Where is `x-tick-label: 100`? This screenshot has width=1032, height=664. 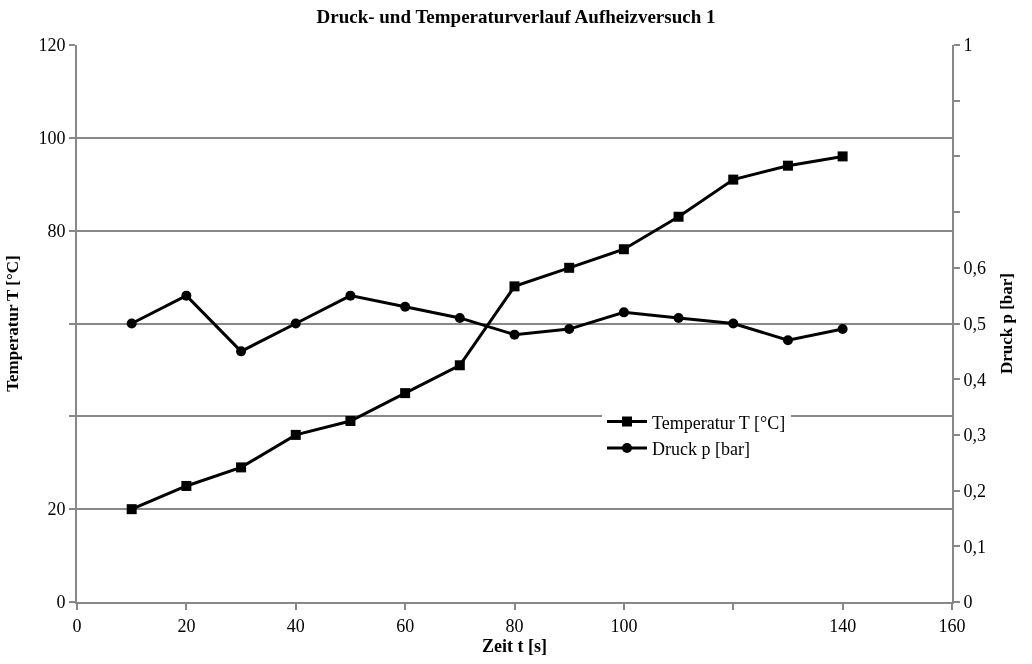
x-tick-label: 100 is located at coordinates (624, 625).